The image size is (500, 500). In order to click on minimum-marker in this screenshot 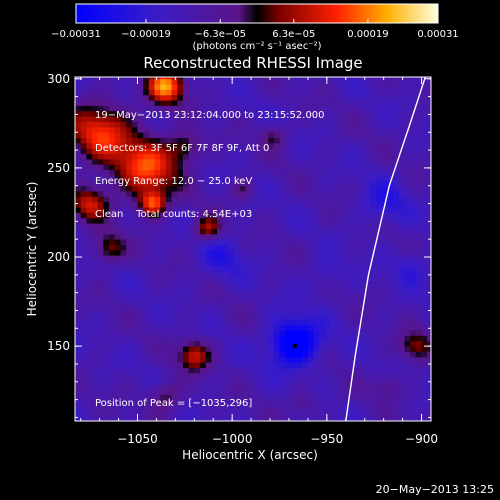, I will do `click(294, 346)`.